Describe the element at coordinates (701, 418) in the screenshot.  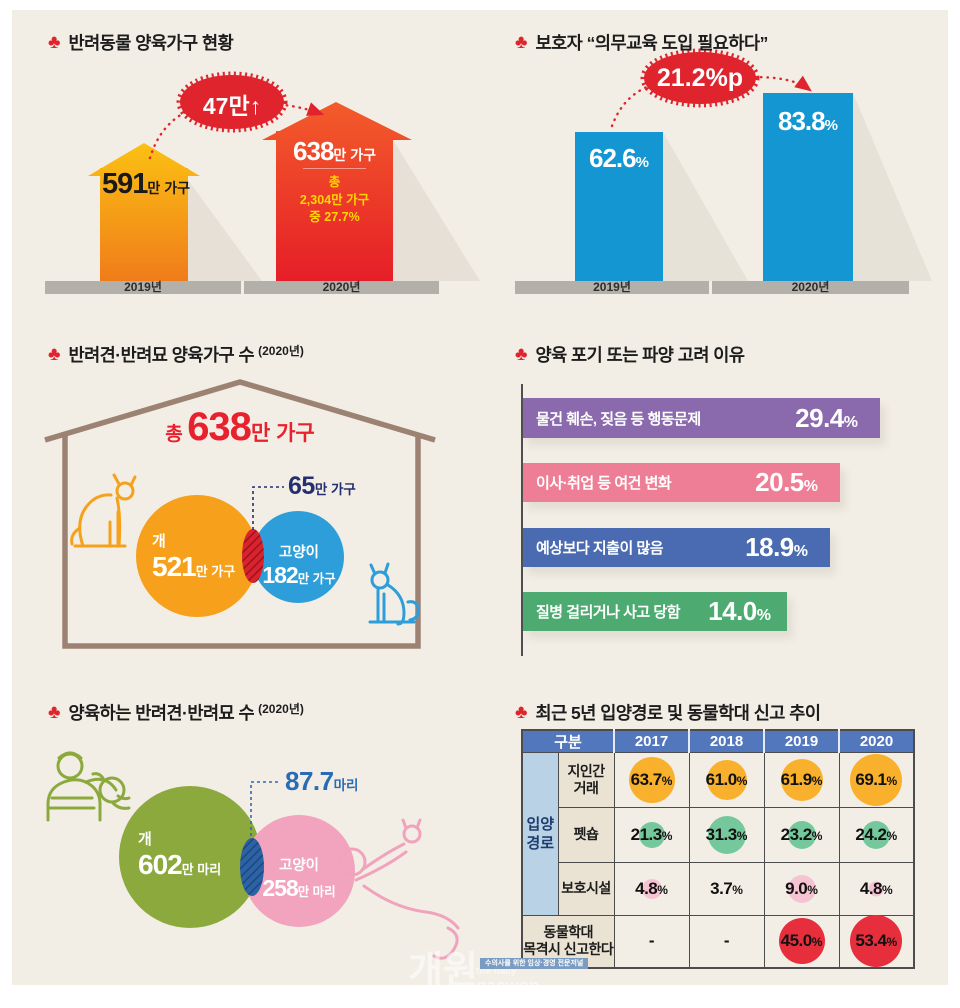
I see `reason-bar-behavior: 물건 훼손, 짖음 등 행동문제 29.4%` at that location.